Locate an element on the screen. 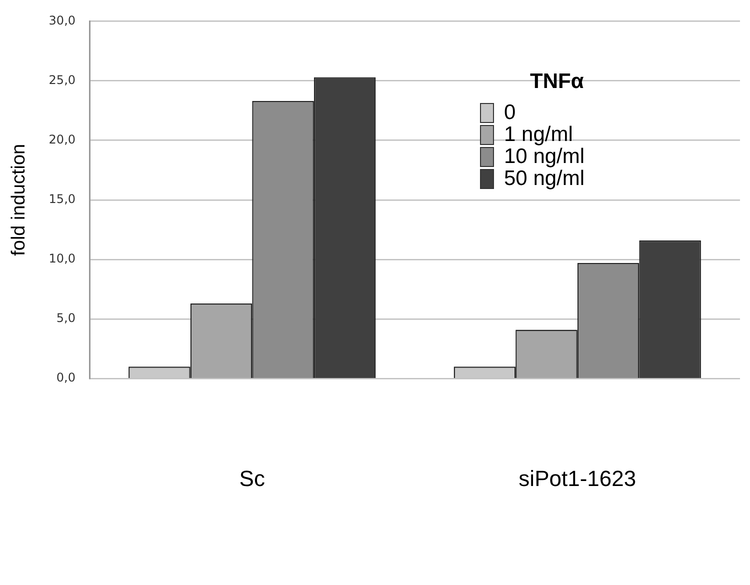 The height and width of the screenshot is (585, 750). legend-title: TNFα is located at coordinates (557, 82).